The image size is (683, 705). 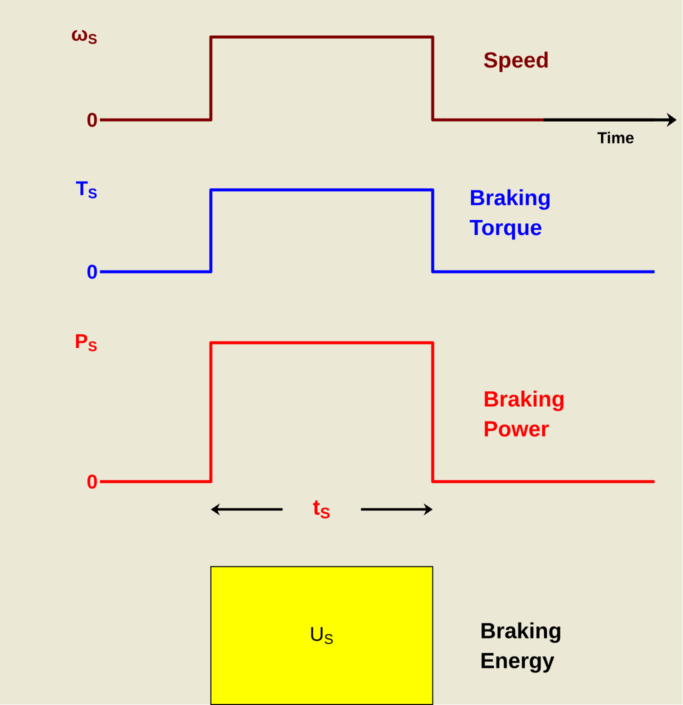 I want to click on annotation: P$_{S}$, so click(x=86, y=343).